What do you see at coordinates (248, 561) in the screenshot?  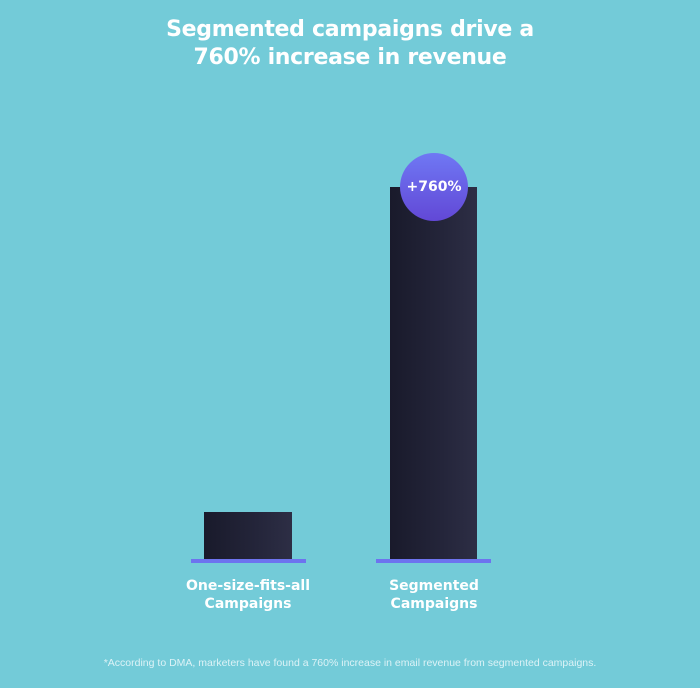 I see `baseline-one-size-fits-all` at bounding box center [248, 561].